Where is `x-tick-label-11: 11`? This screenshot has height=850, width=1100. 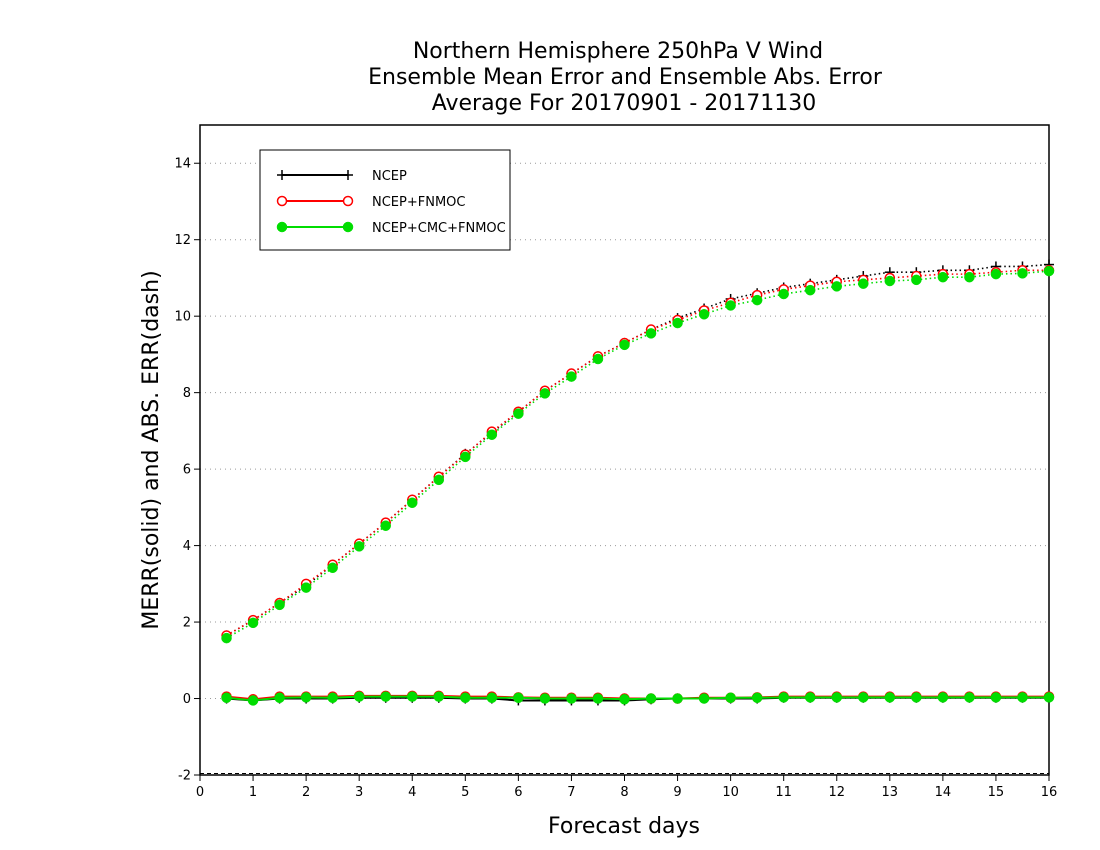 x-tick-label-11: 11 is located at coordinates (783, 792).